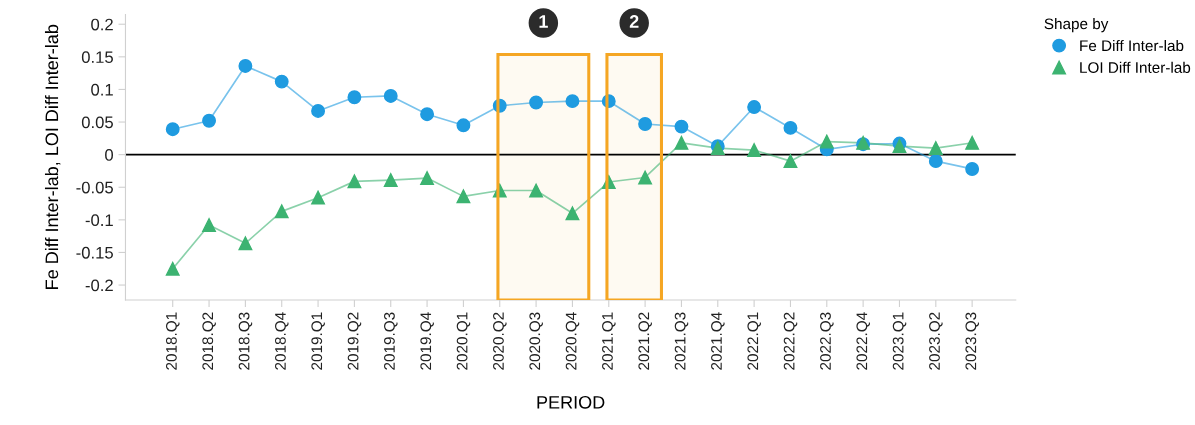 This screenshot has height=425, width=1195. Describe the element at coordinates (790, 341) in the screenshot. I see `x-tick-label: 2022.Q2` at that location.